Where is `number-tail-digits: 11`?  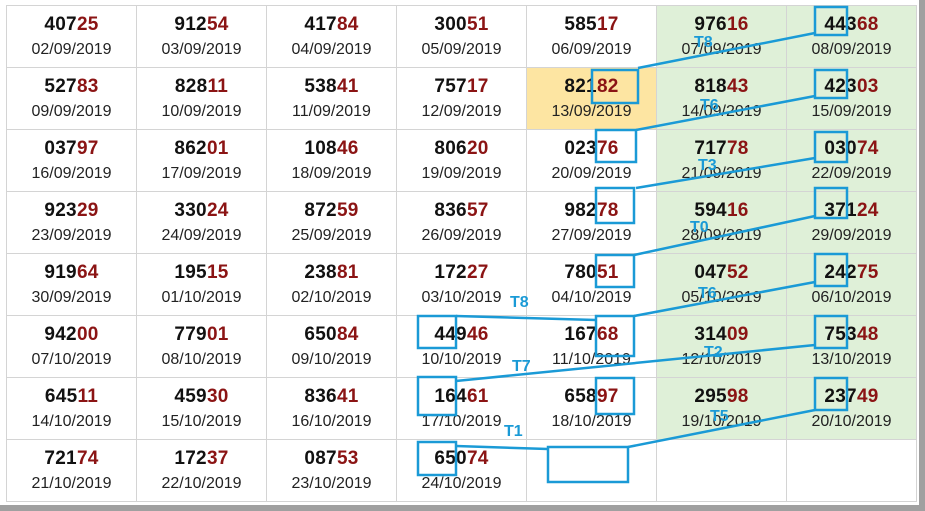 number-tail-digits: 11 is located at coordinates (88, 396).